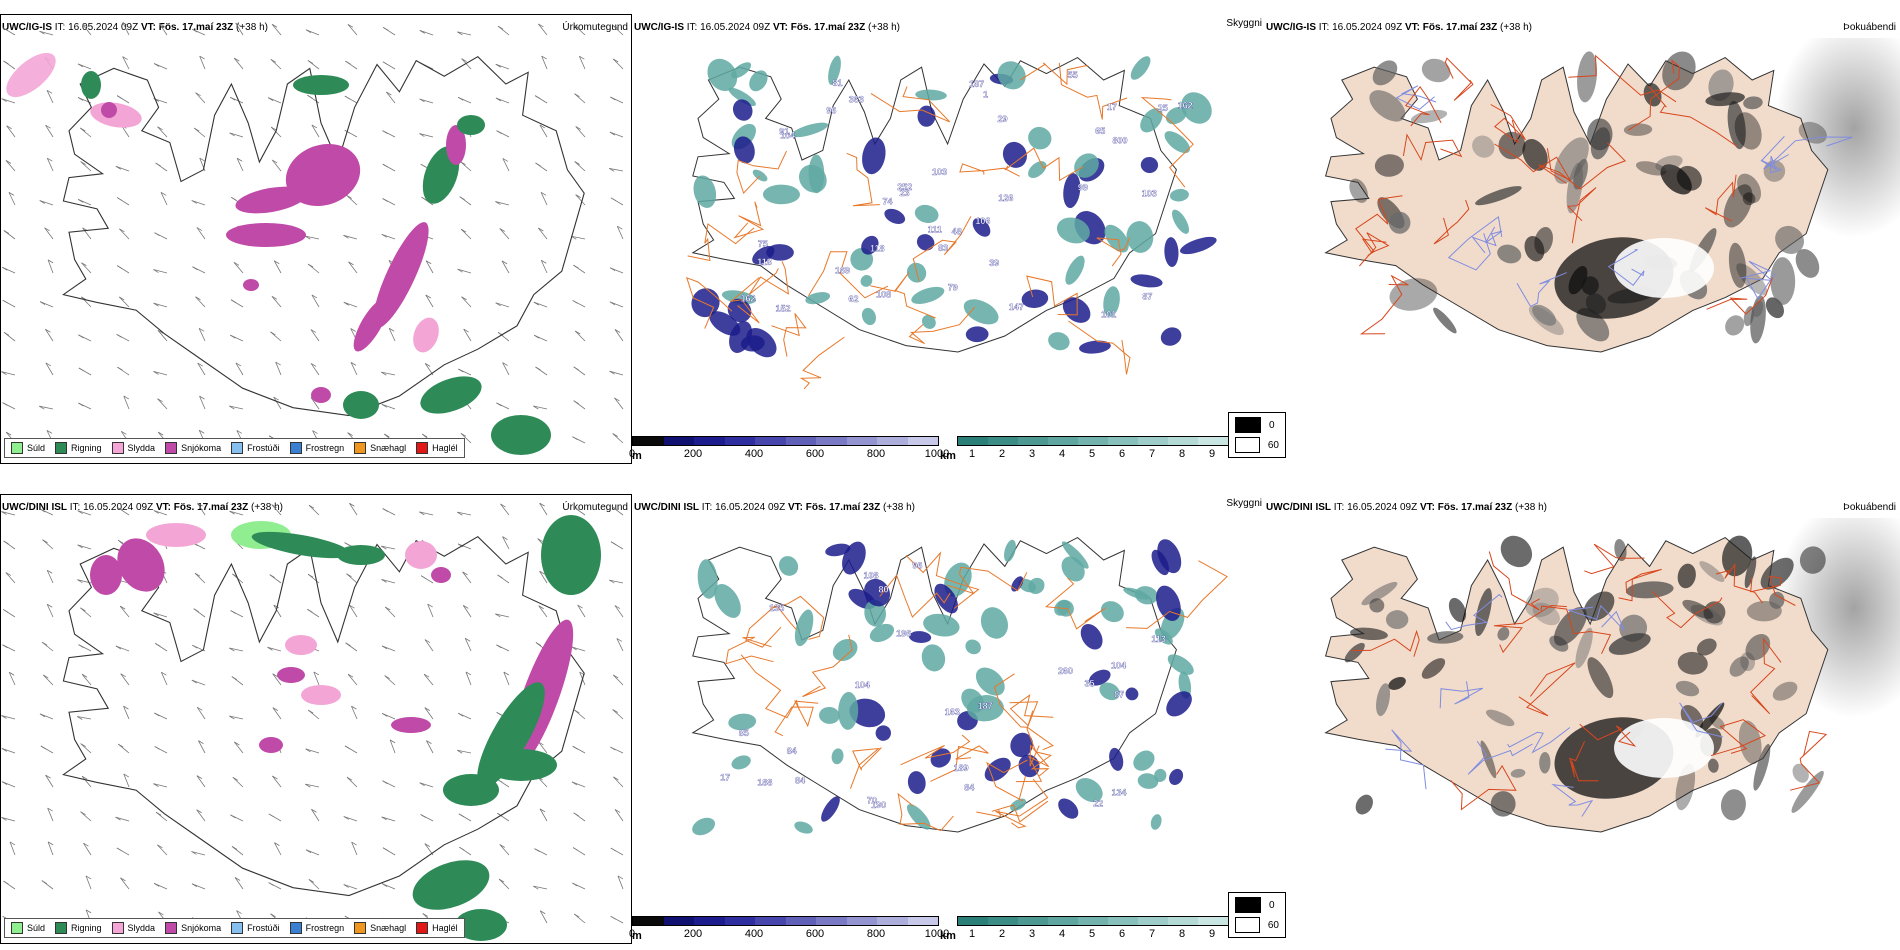 This screenshot has width=1900, height=950. What do you see at coordinates (1065, 671) in the screenshot?
I see `height-label: 260` at bounding box center [1065, 671].